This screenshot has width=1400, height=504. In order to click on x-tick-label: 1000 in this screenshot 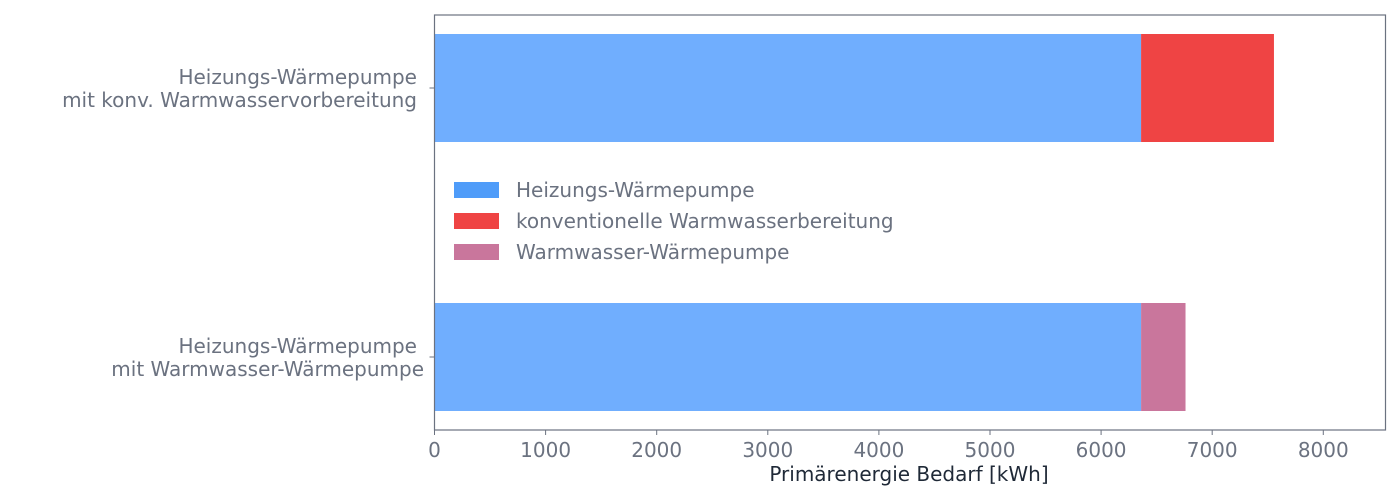, I will do `click(545, 450)`.